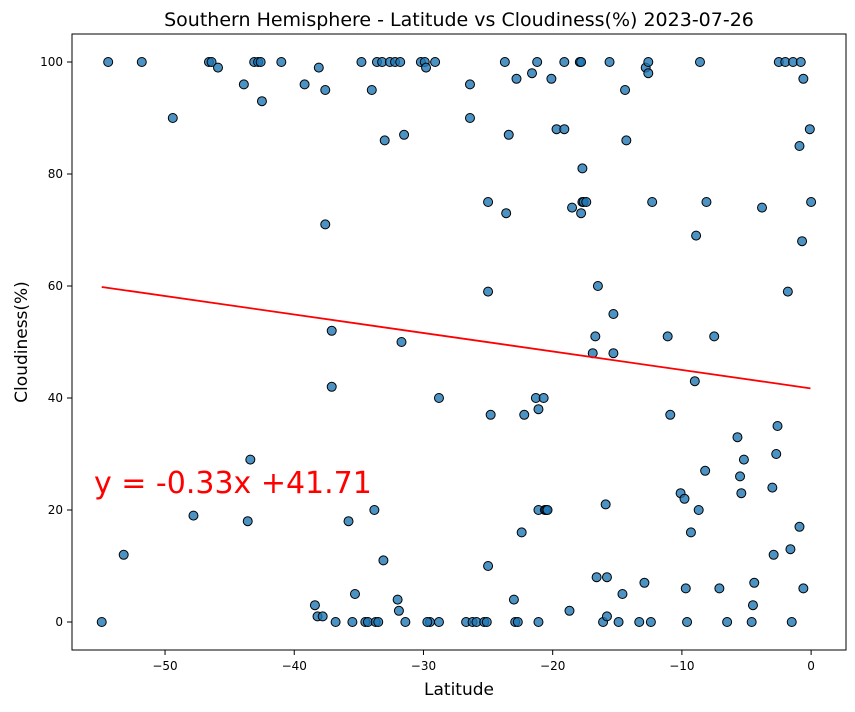 This screenshot has height=712, width=855. What do you see at coordinates (423, 666) in the screenshot?
I see `x-tick-label: −30` at bounding box center [423, 666].